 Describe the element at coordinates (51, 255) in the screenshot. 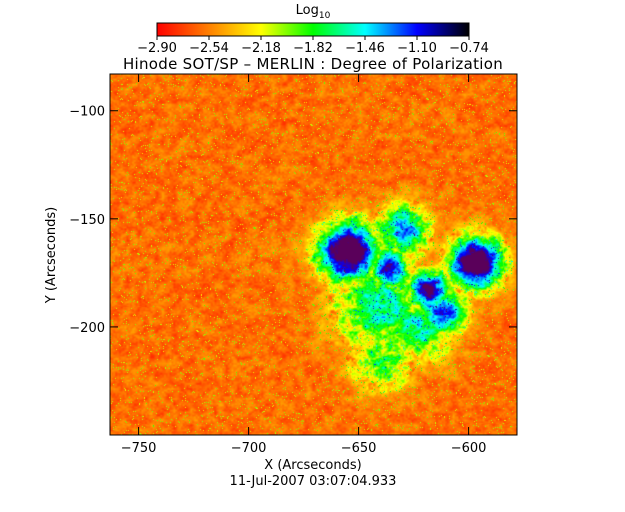

I see `y-axis-label: Y (Arcseconds)` at that location.